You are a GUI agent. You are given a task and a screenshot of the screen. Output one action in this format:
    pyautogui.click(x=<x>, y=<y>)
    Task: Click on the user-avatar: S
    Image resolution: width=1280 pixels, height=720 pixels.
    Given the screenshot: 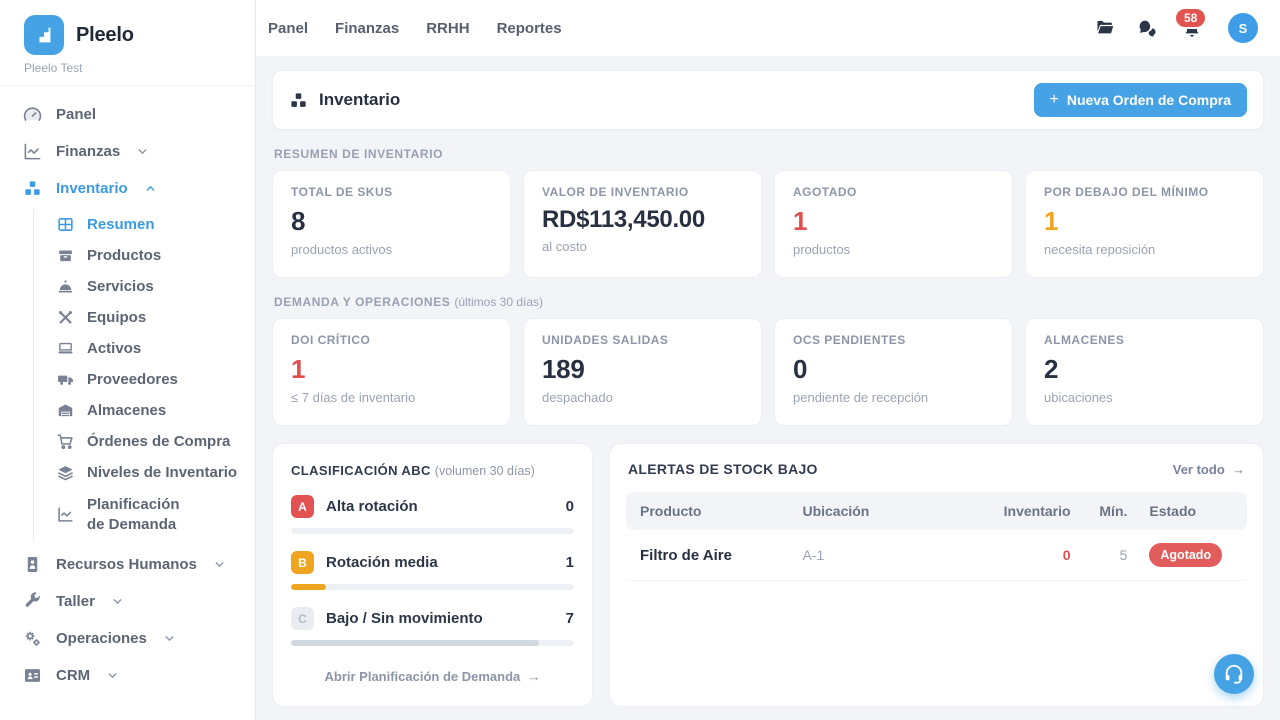 What is the action you would take?
    pyautogui.click(x=1243, y=28)
    